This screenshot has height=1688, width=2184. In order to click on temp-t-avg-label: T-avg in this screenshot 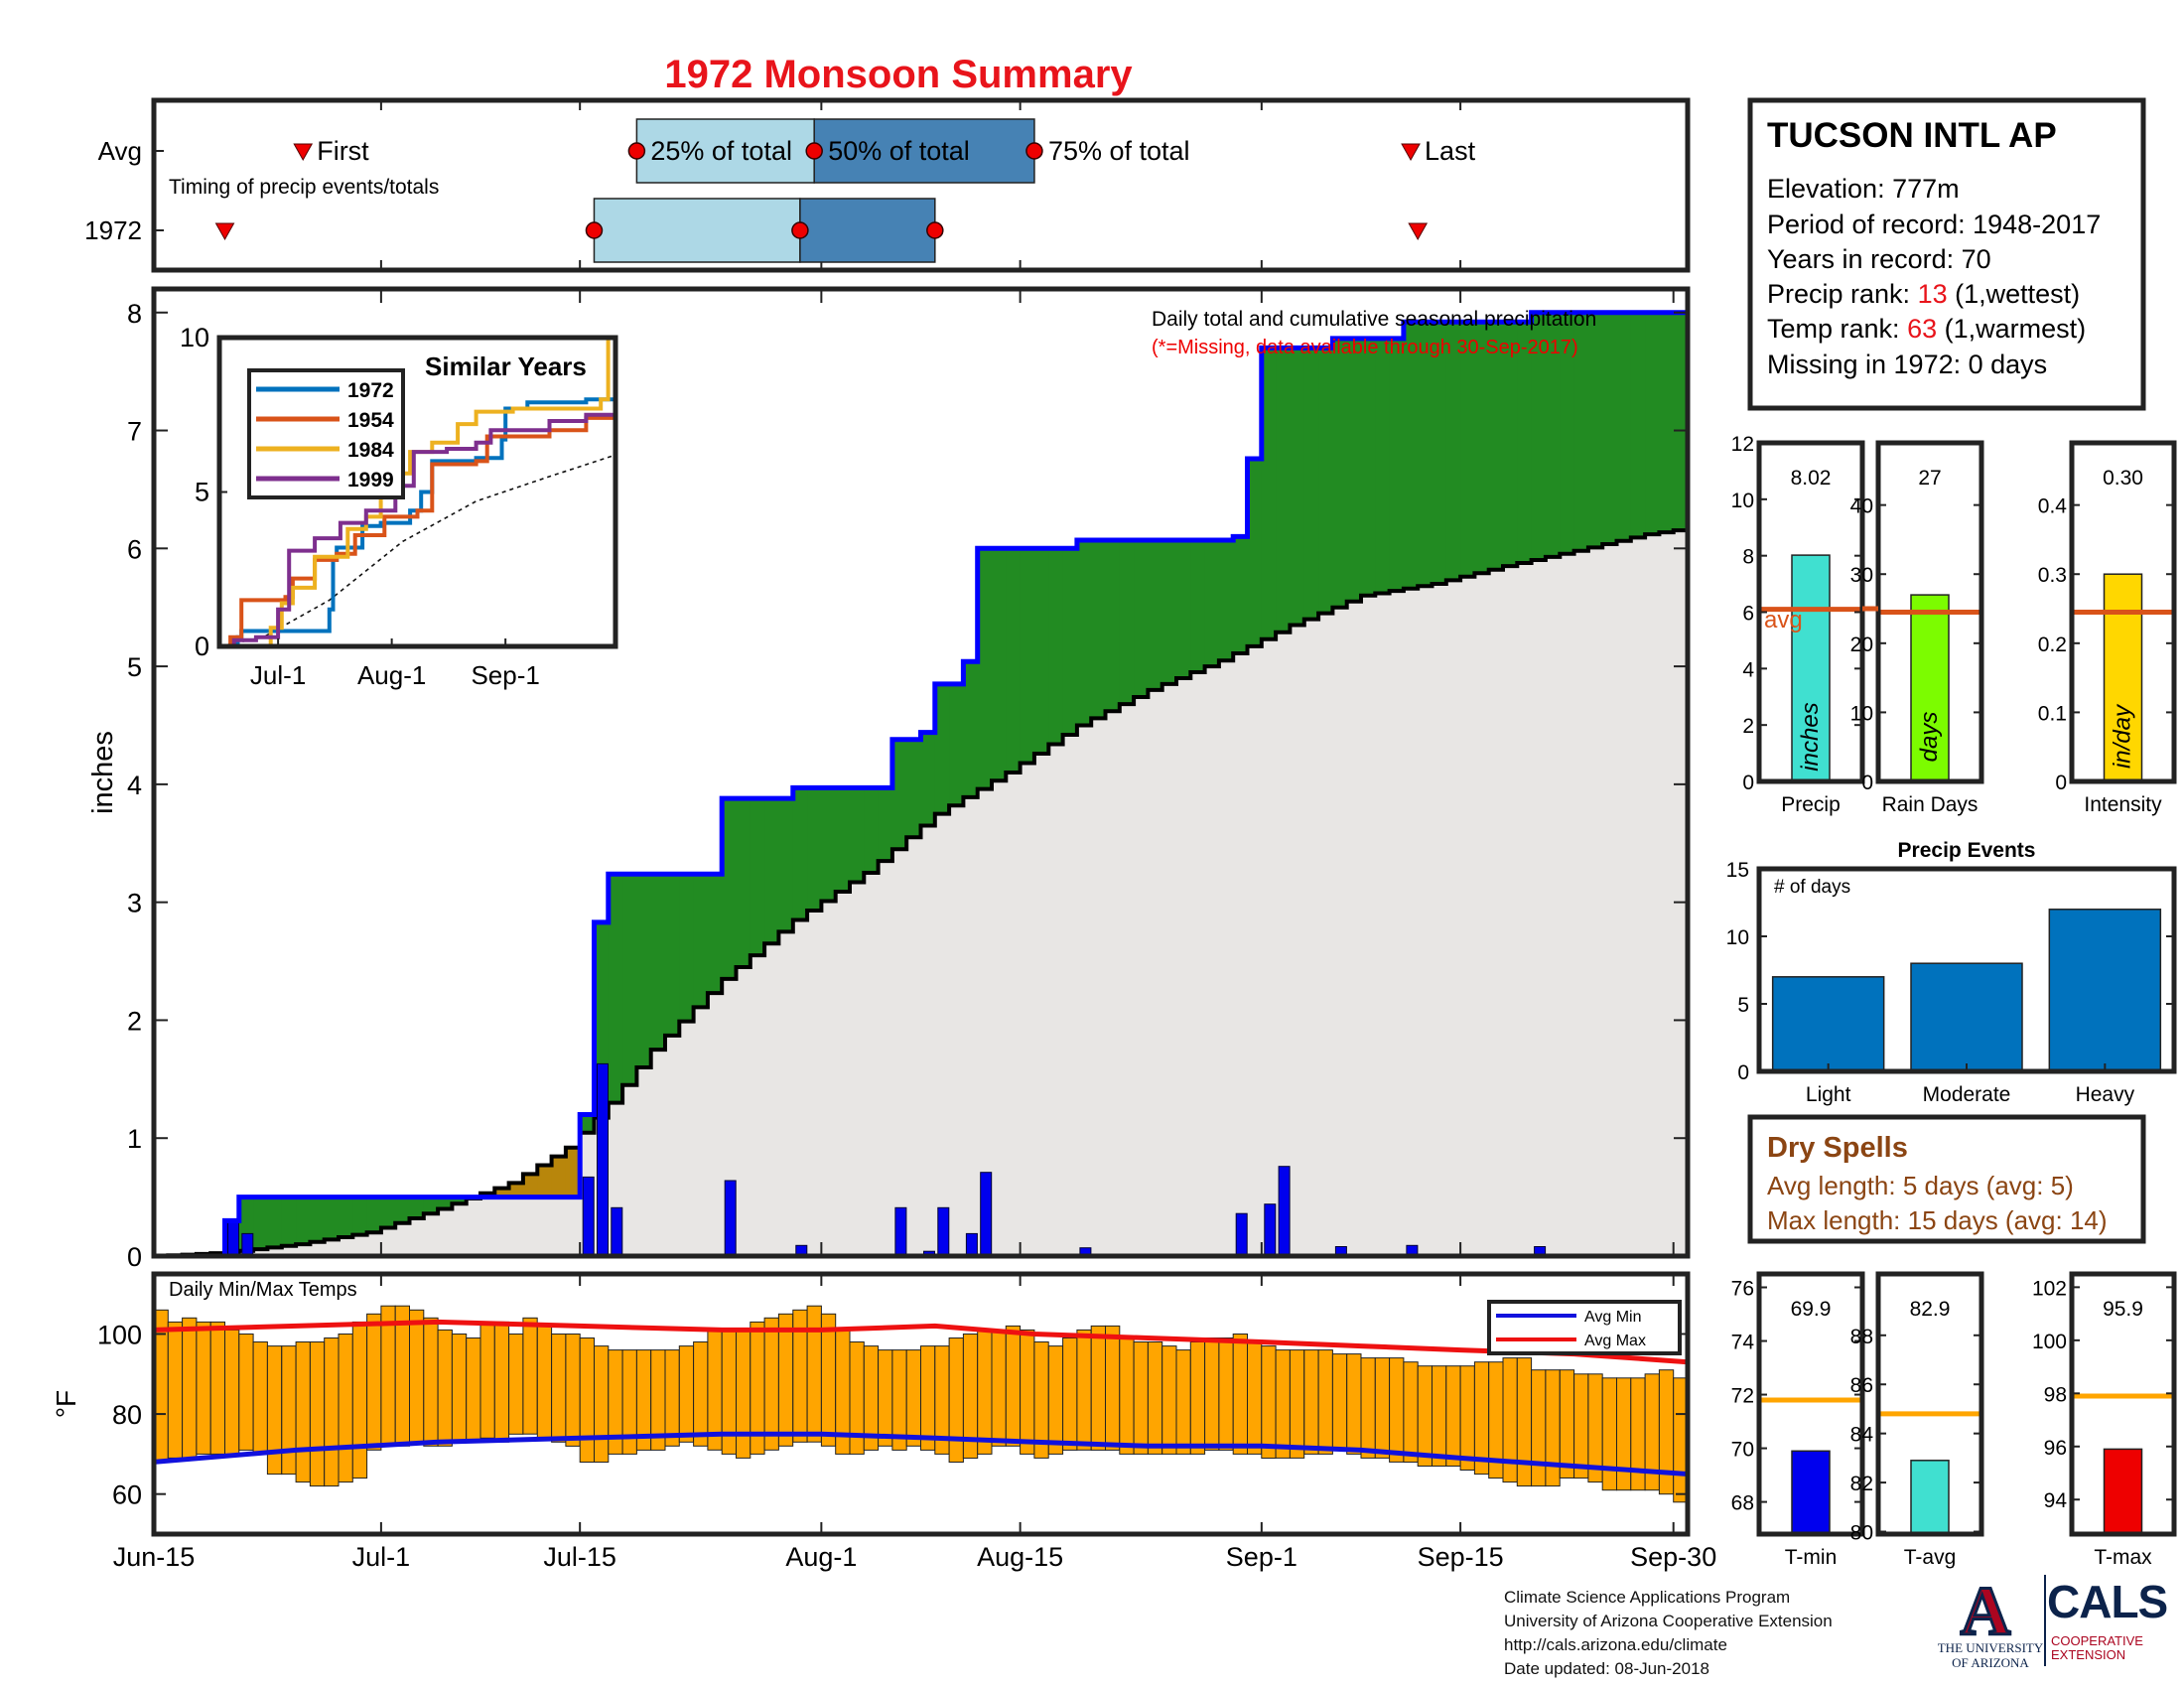, I will do `click(1930, 1557)`.